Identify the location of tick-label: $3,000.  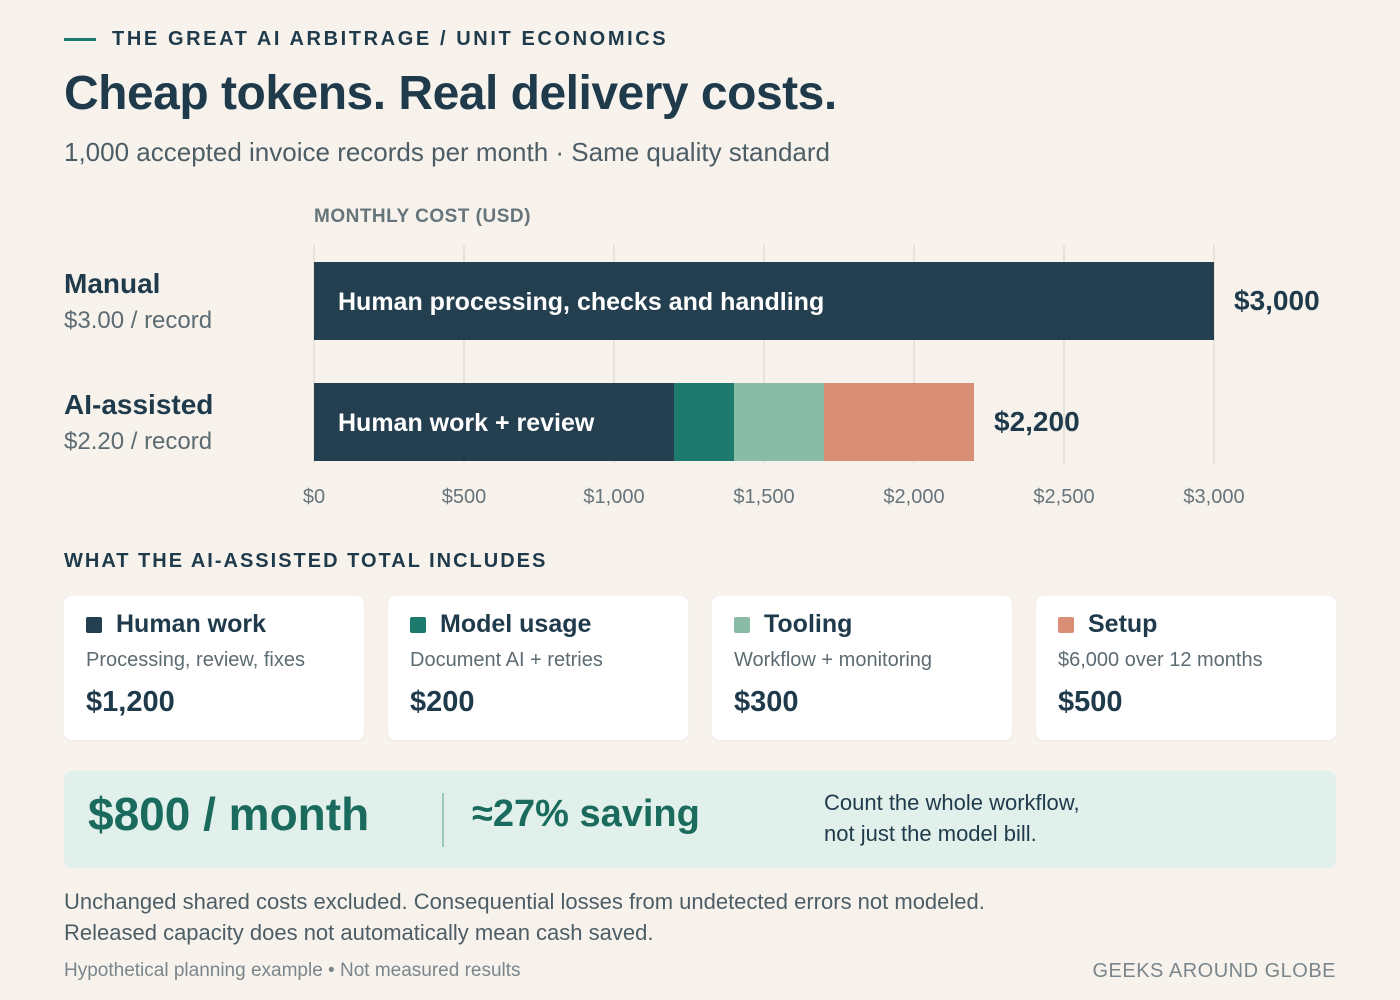
(1213, 497).